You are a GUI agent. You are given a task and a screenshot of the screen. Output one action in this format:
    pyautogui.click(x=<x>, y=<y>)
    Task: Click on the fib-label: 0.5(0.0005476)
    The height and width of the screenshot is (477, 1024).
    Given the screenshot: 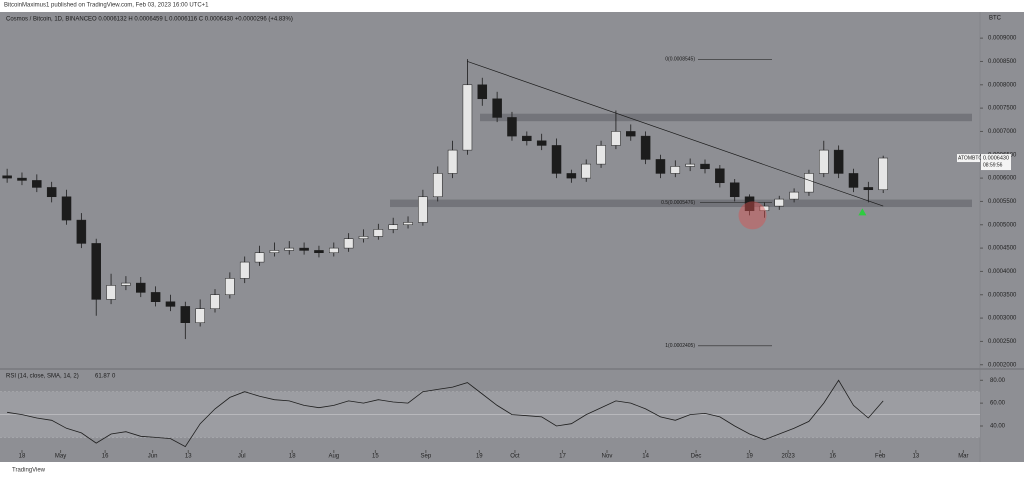 What is the action you would take?
    pyautogui.click(x=678, y=203)
    